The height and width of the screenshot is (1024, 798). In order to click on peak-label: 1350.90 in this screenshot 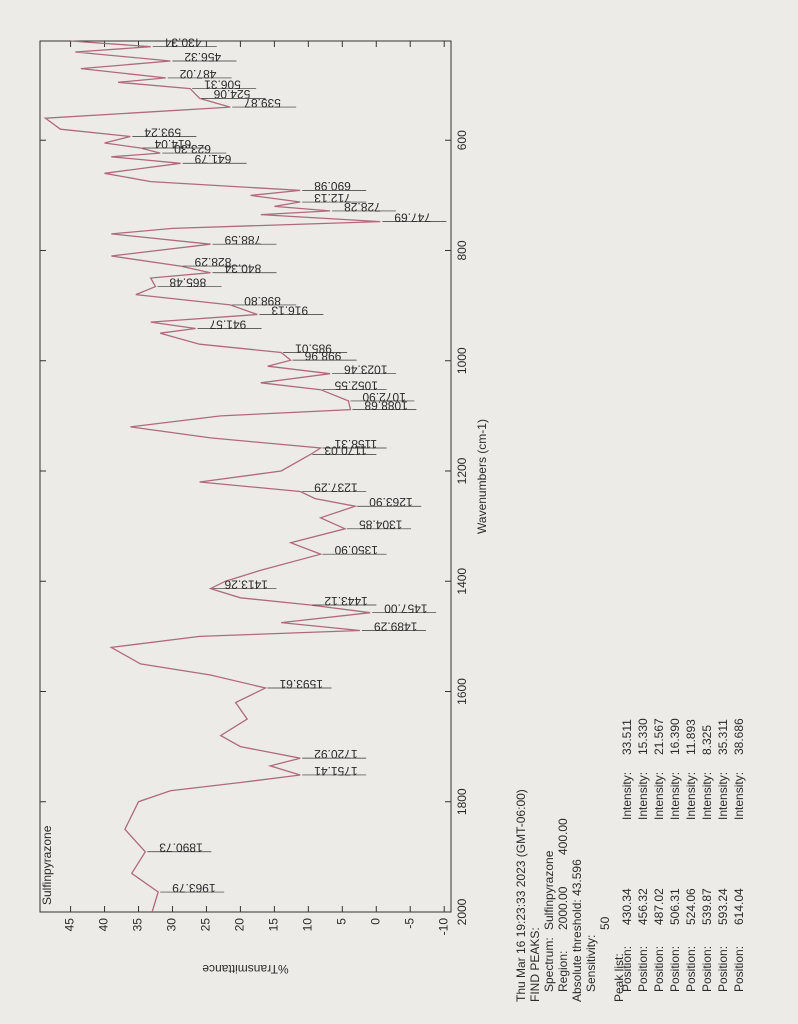, I will do `click(356, 550)`.